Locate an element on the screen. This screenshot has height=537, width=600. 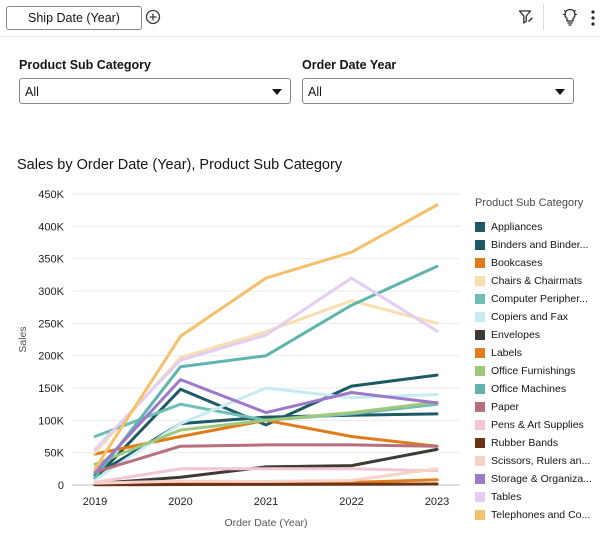
toolbar-divider is located at coordinates (543, 17).